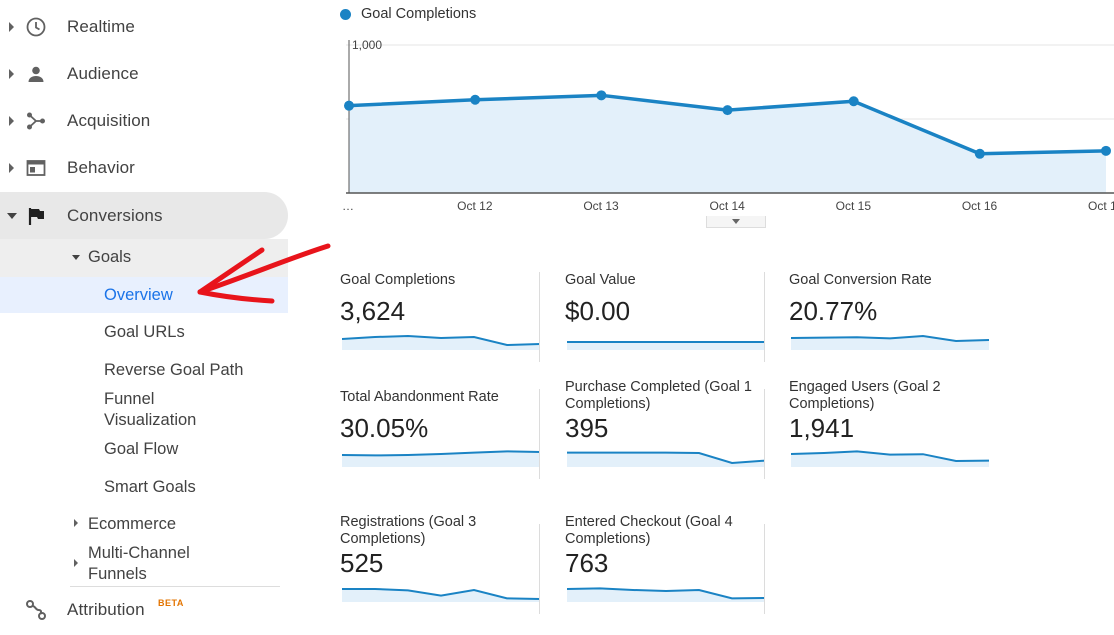 The image size is (1114, 635). Describe the element at coordinates (132, 524) in the screenshot. I see `sidebar-item-ecommerce: Ecommerce` at that location.